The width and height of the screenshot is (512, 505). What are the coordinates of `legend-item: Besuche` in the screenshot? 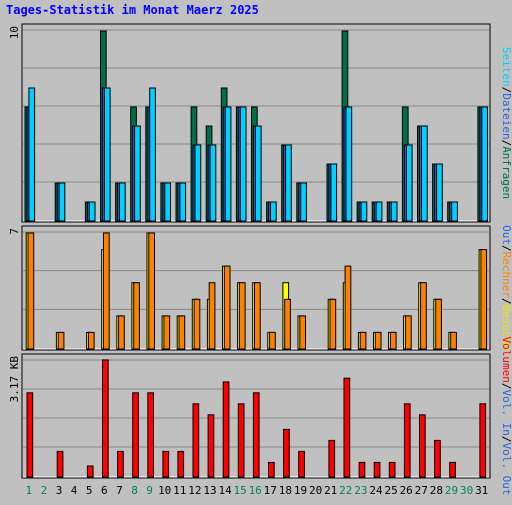 It's located at (506, 328).